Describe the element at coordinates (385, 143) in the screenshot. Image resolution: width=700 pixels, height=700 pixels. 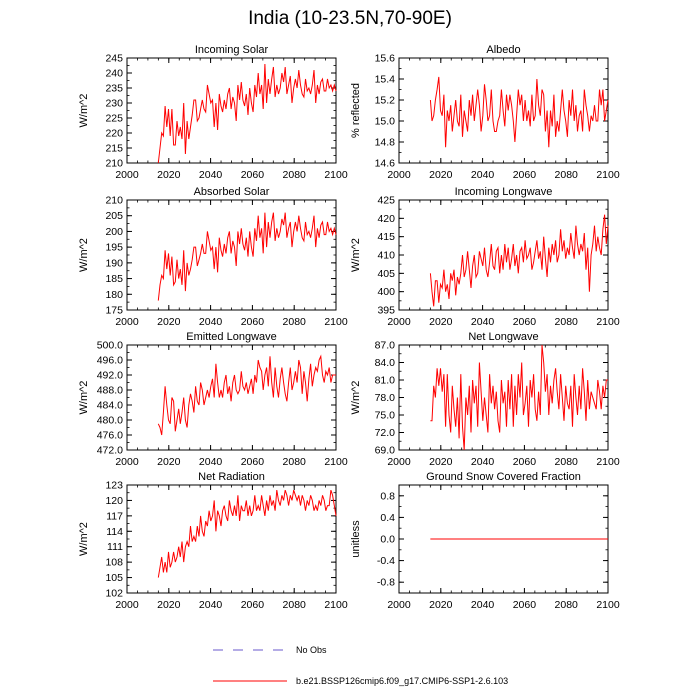
I see `y-tick-label: 14.8` at that location.